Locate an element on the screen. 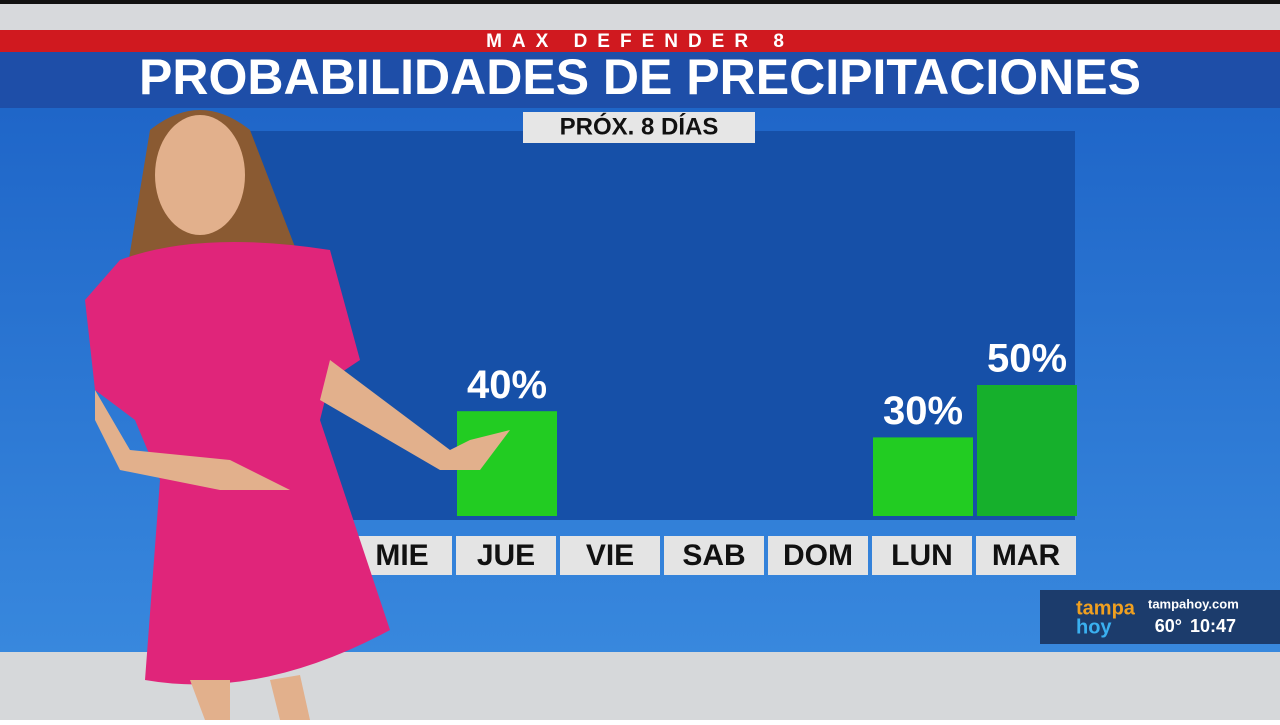 Image resolution: width=1280 pixels, height=725 pixels. value-label: 30% is located at coordinates (923, 411).